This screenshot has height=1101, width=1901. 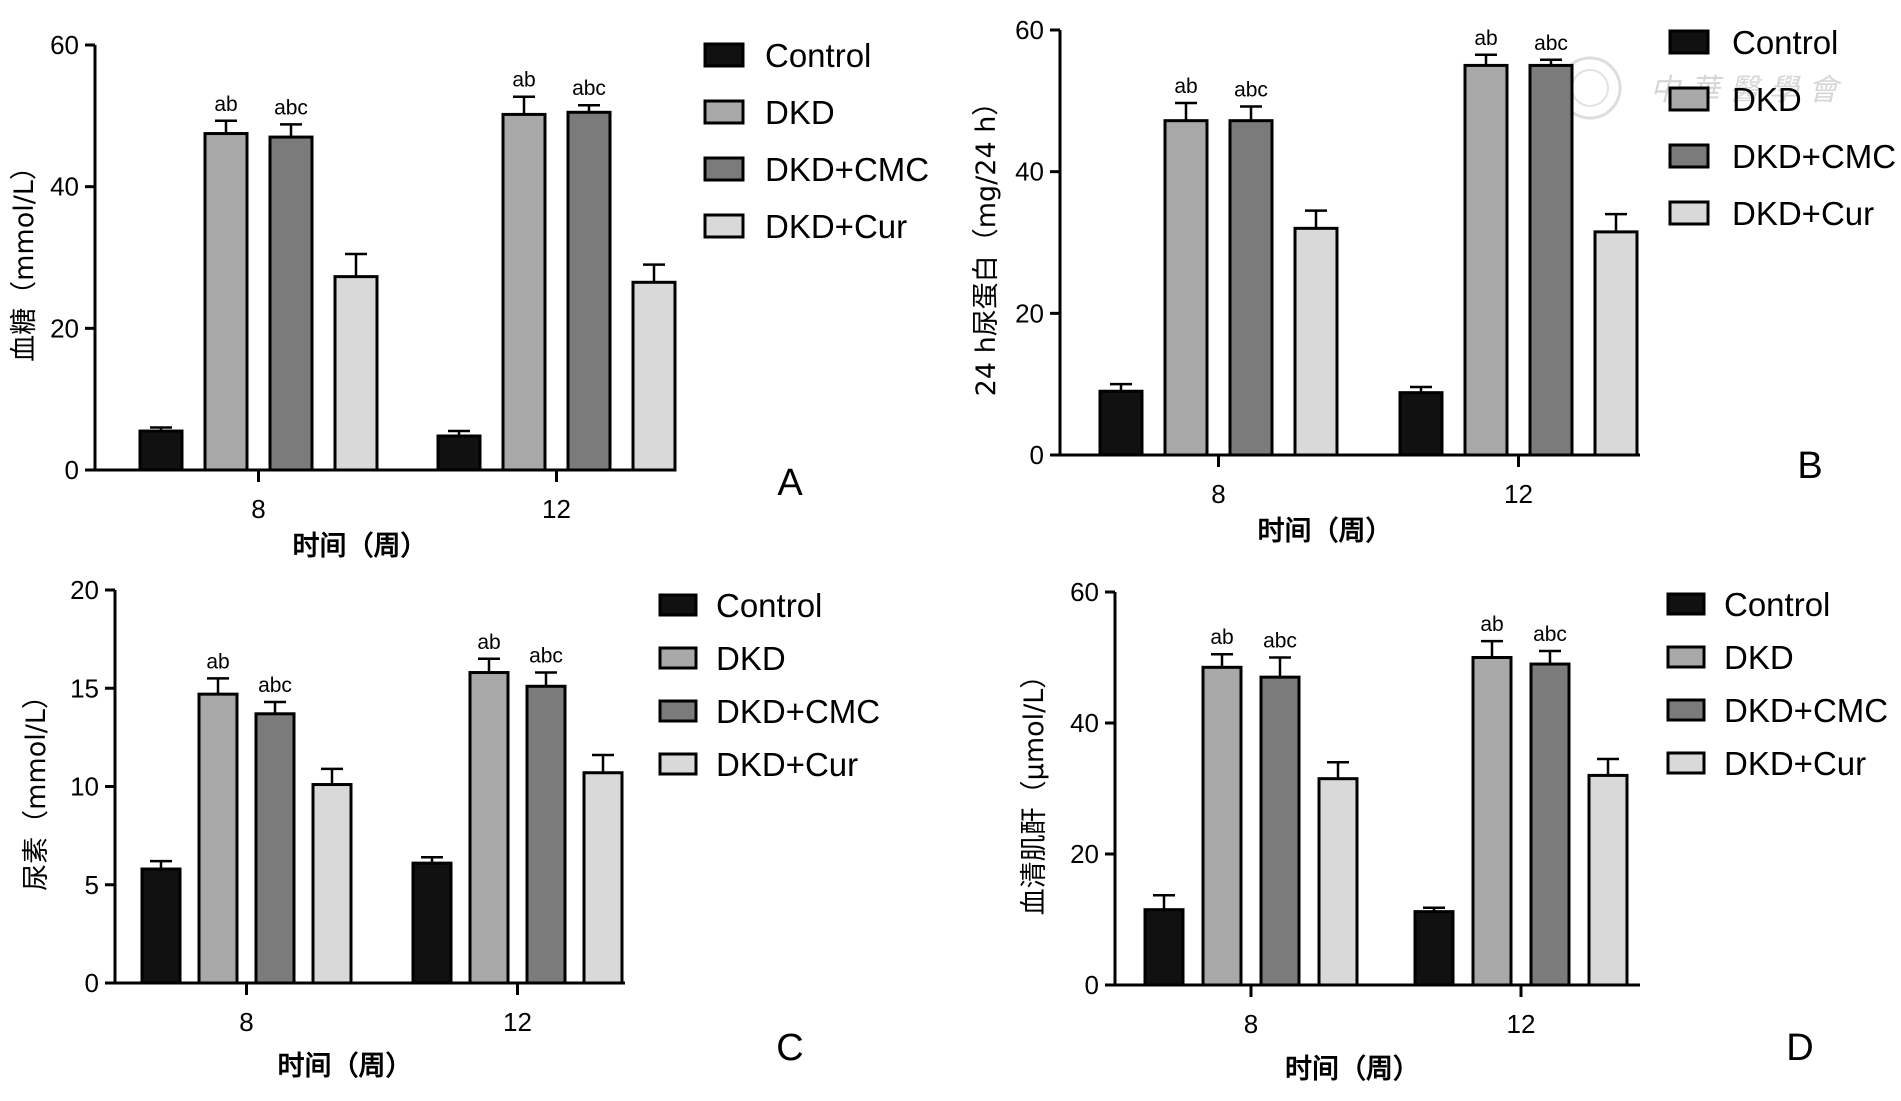 I want to click on watermark-seal-inner, so click(x=1590, y=88).